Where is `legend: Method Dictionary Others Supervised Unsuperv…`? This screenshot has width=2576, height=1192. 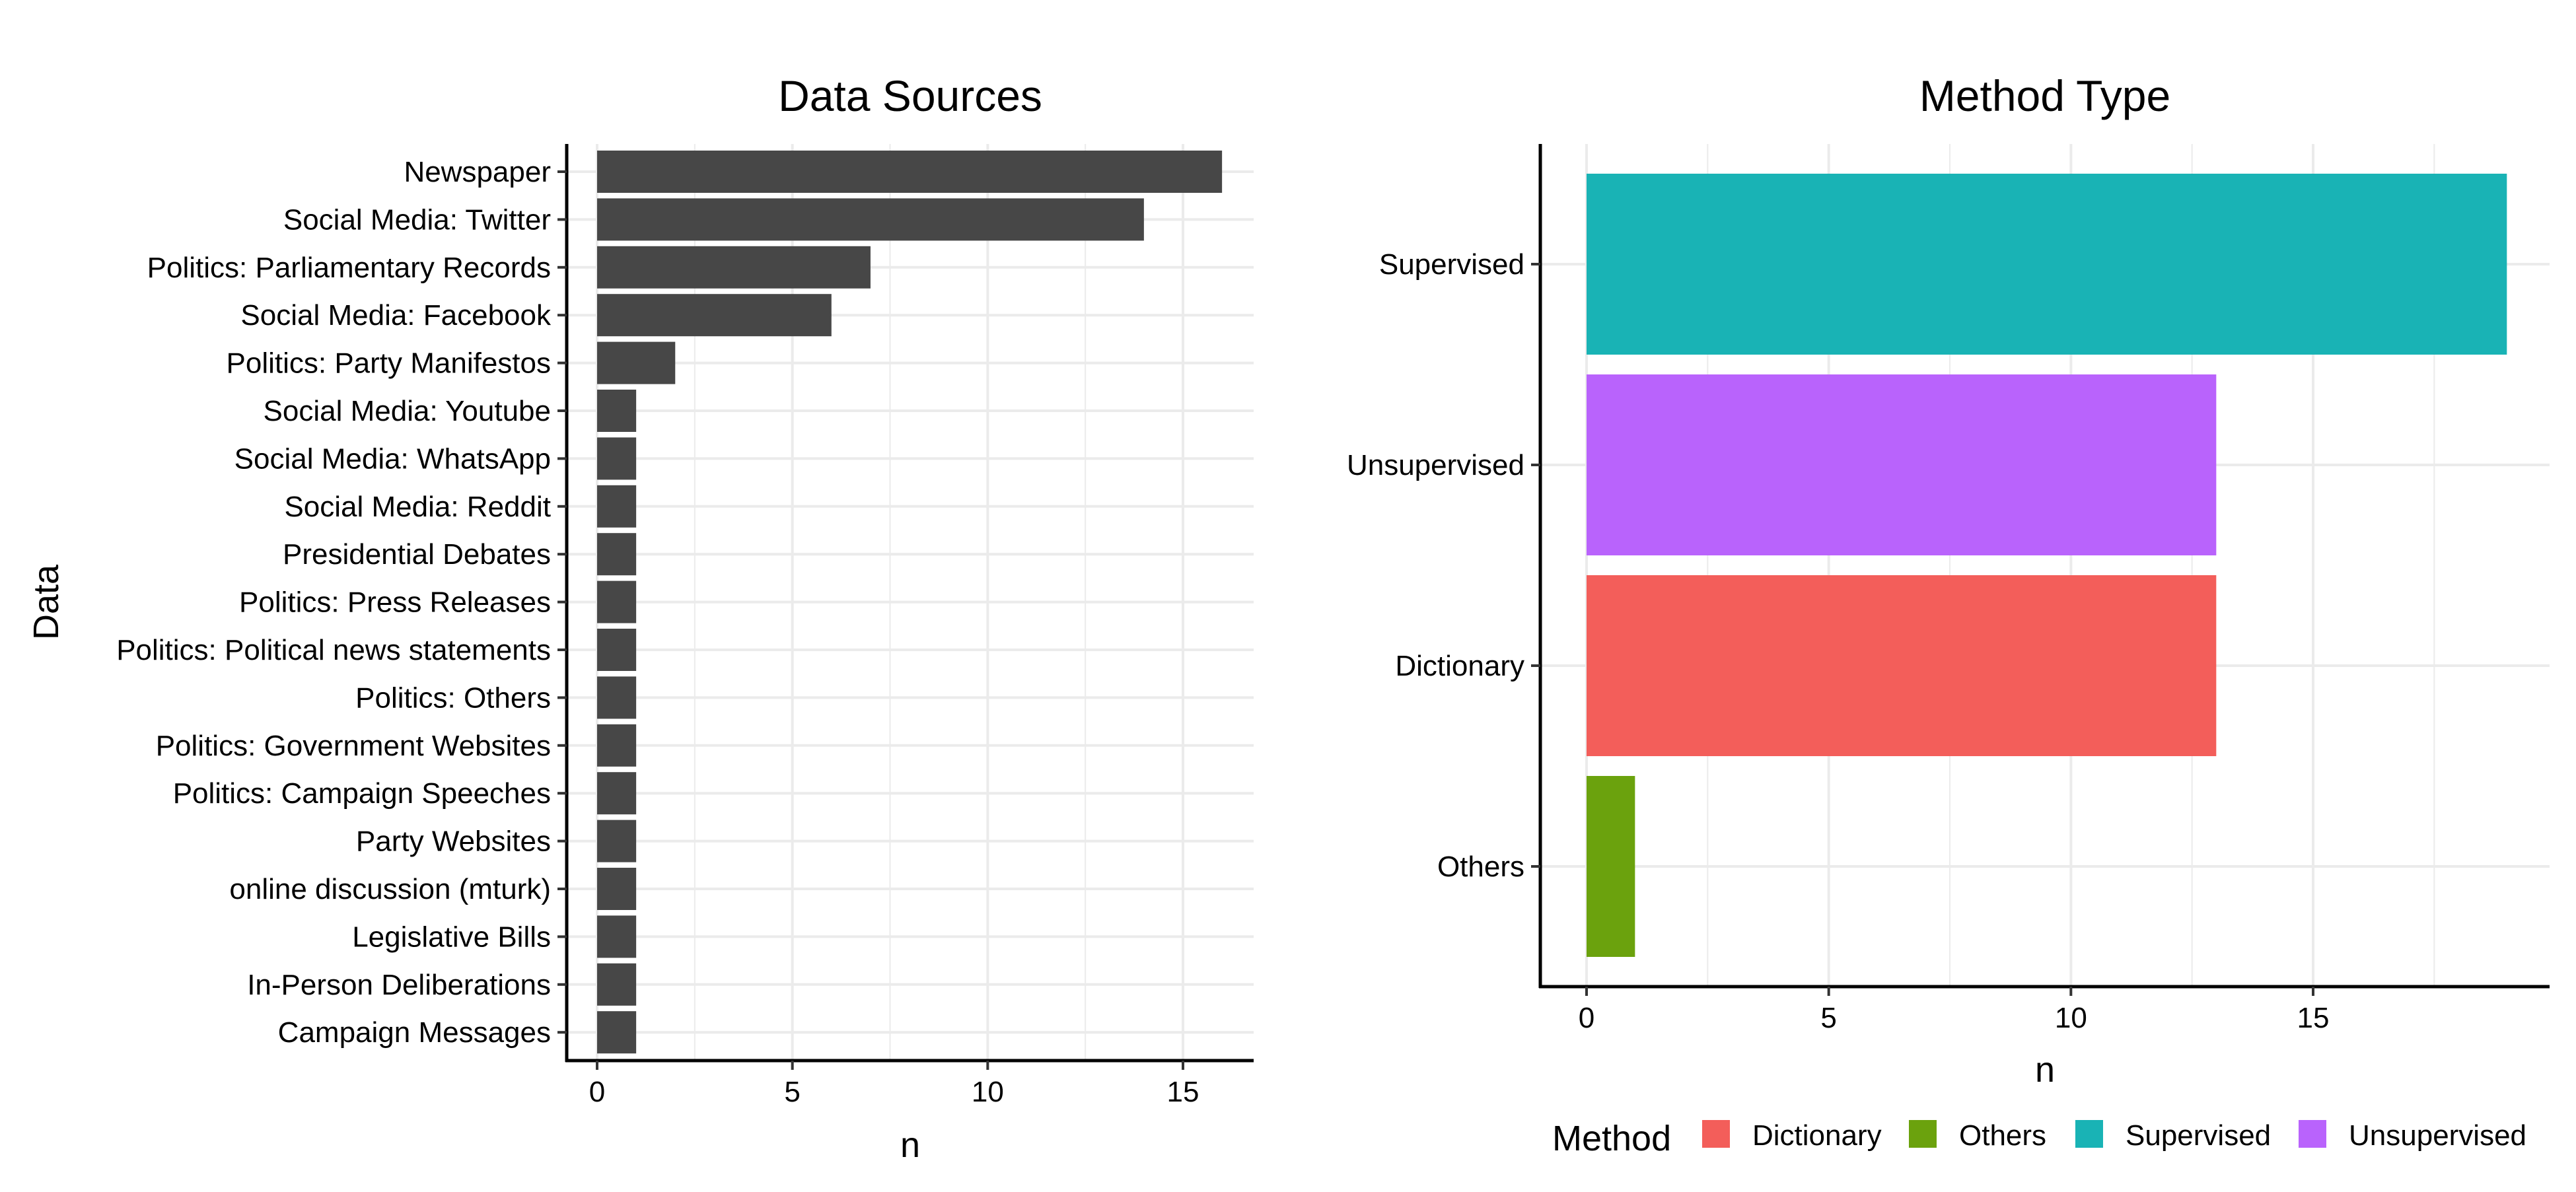
legend: Method Dictionary Others Supervised Unsuperv… is located at coordinates (2039, 1138).